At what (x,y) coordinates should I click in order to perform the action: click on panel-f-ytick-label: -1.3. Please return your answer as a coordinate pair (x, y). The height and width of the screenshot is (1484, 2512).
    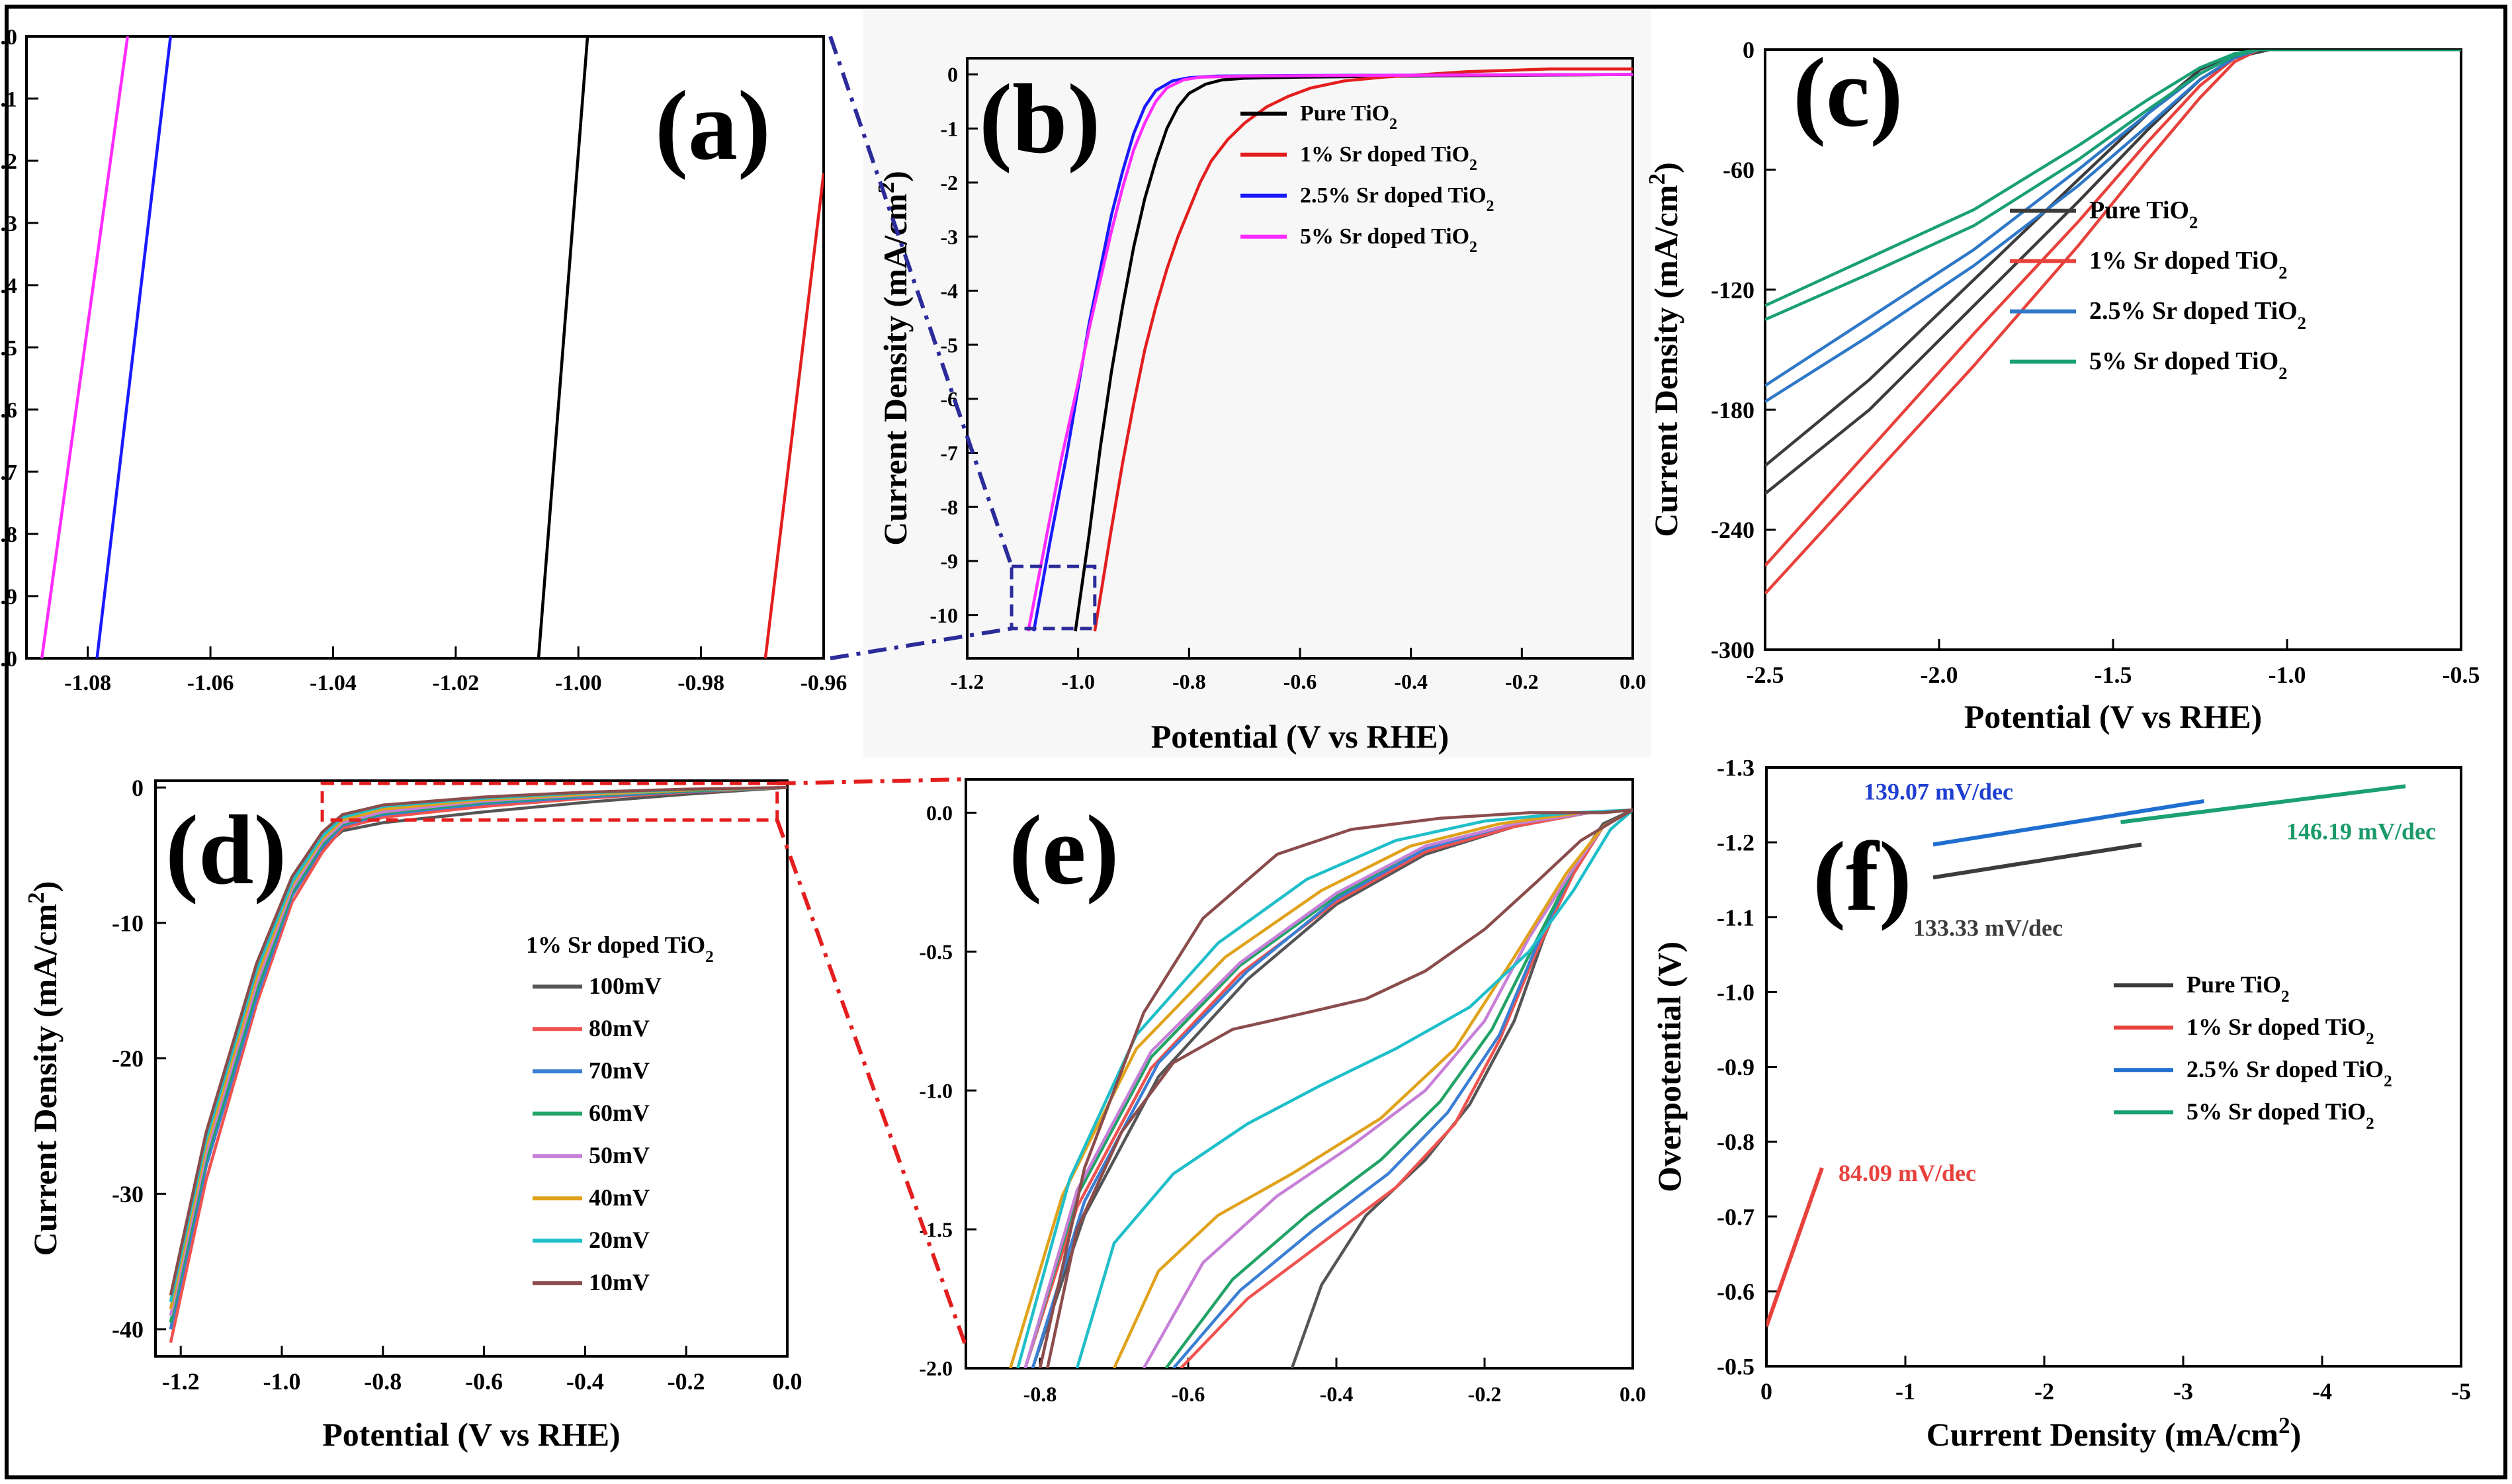
    Looking at the image, I should click on (1736, 768).